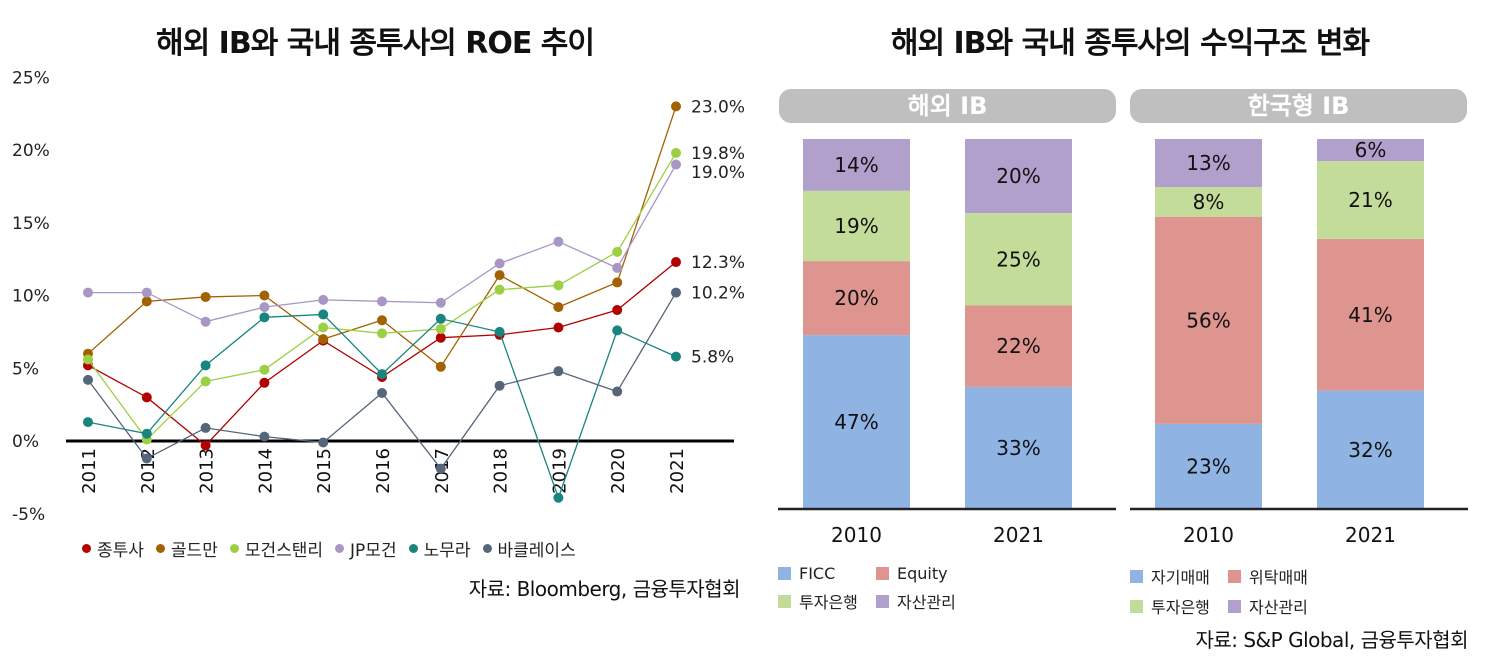  I want to click on bar-value-label: 56%, so click(1208, 320).